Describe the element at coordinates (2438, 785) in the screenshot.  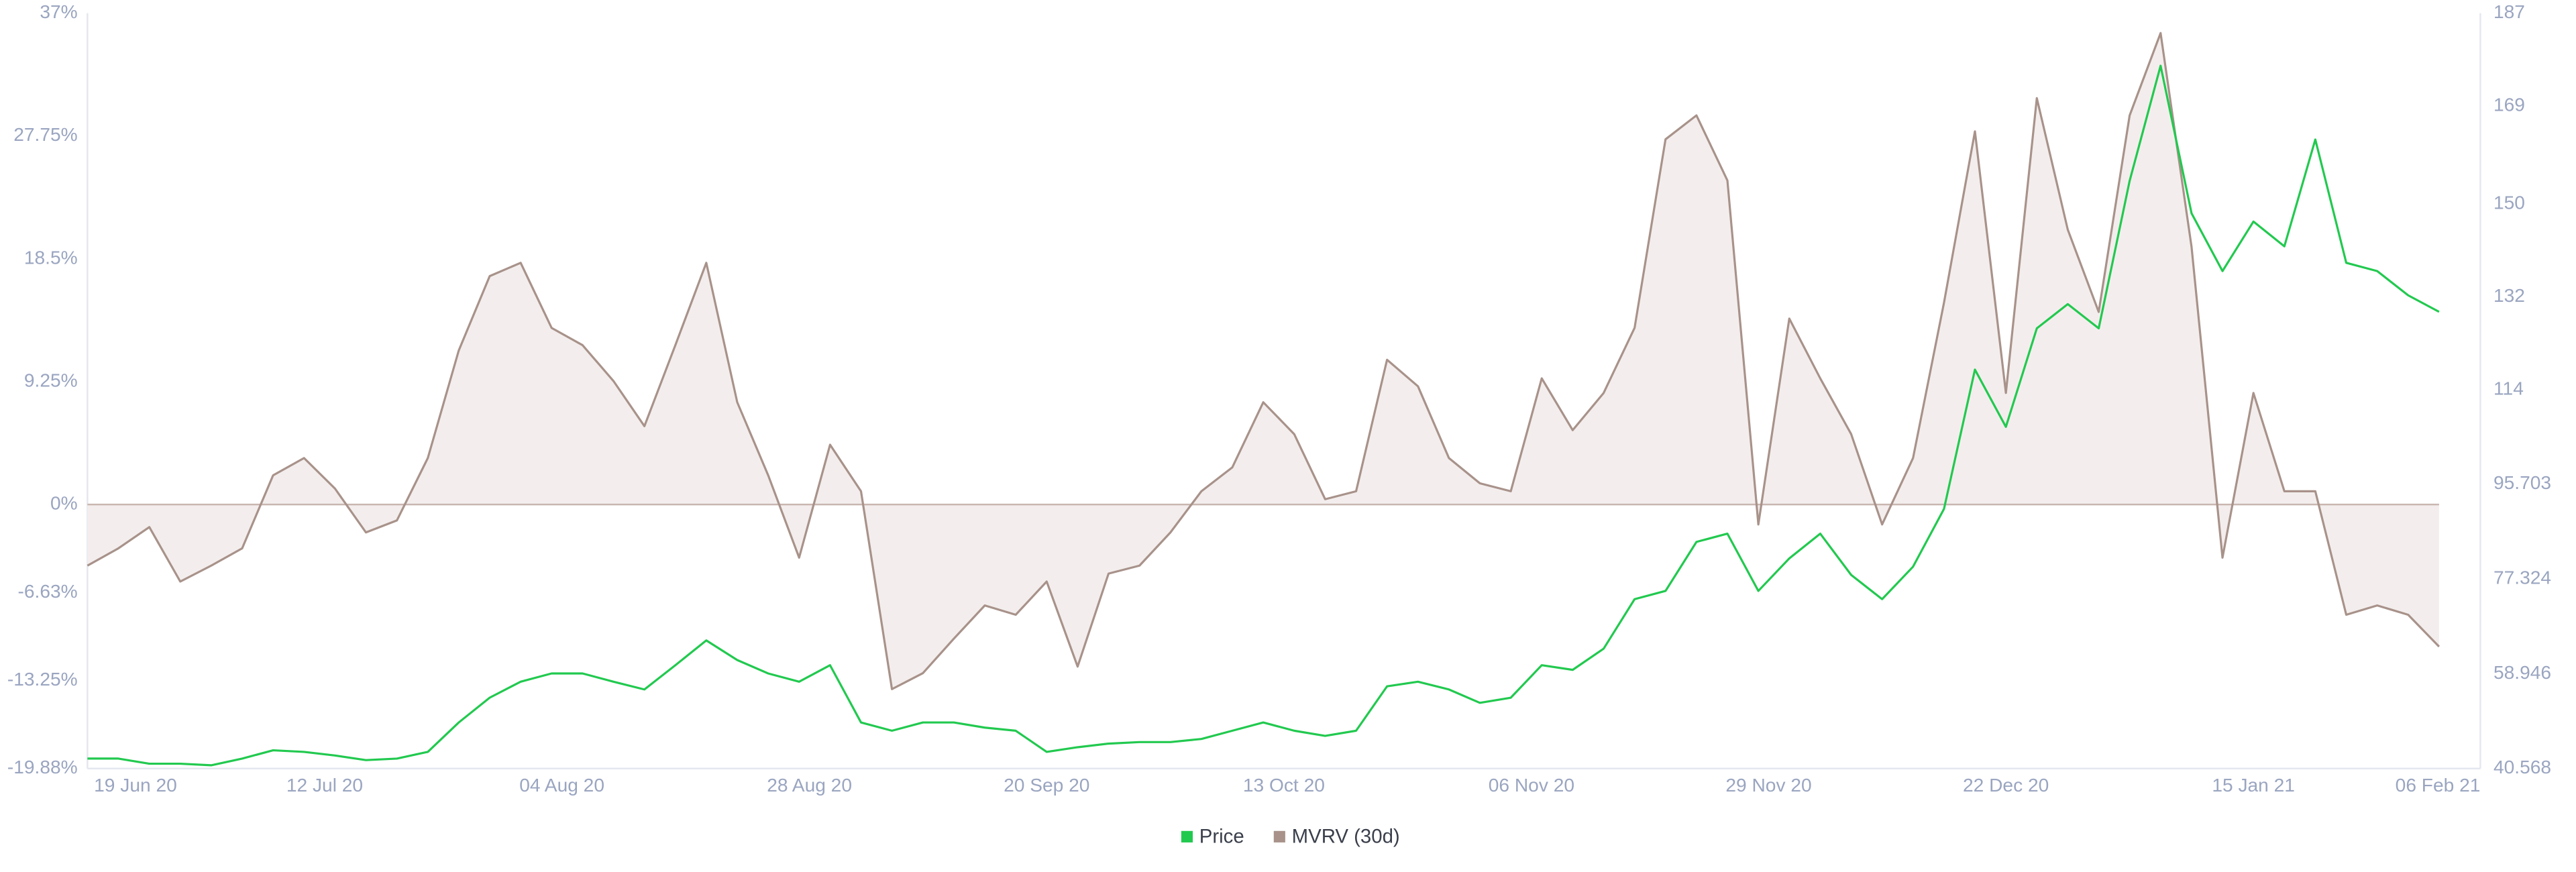
I see `x-tick-label: 06 Feb 21` at that location.